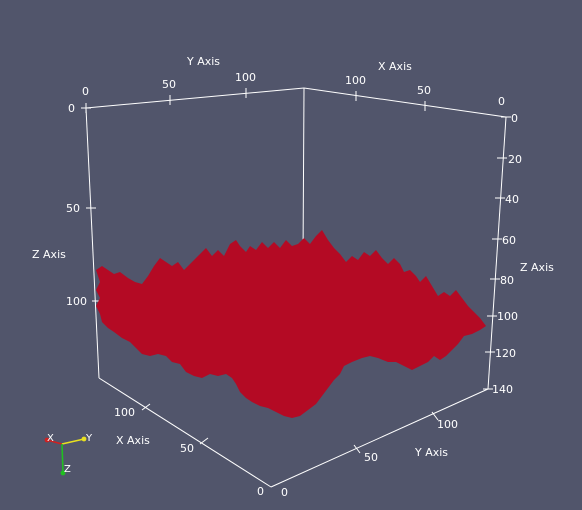 This screenshot has width=582, height=510. What do you see at coordinates (124, 412) in the screenshot?
I see `x-bottom-tick-label: 100` at bounding box center [124, 412].